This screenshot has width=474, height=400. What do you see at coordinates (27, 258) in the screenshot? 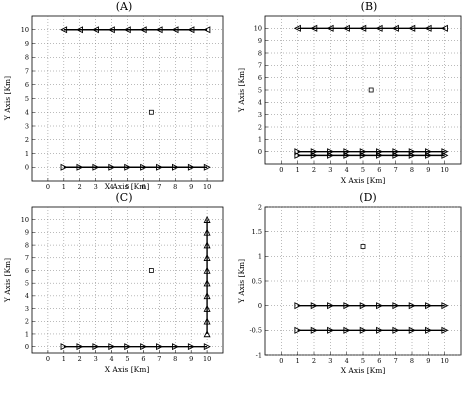
I see `y-tick-label: 7` at bounding box center [27, 258].